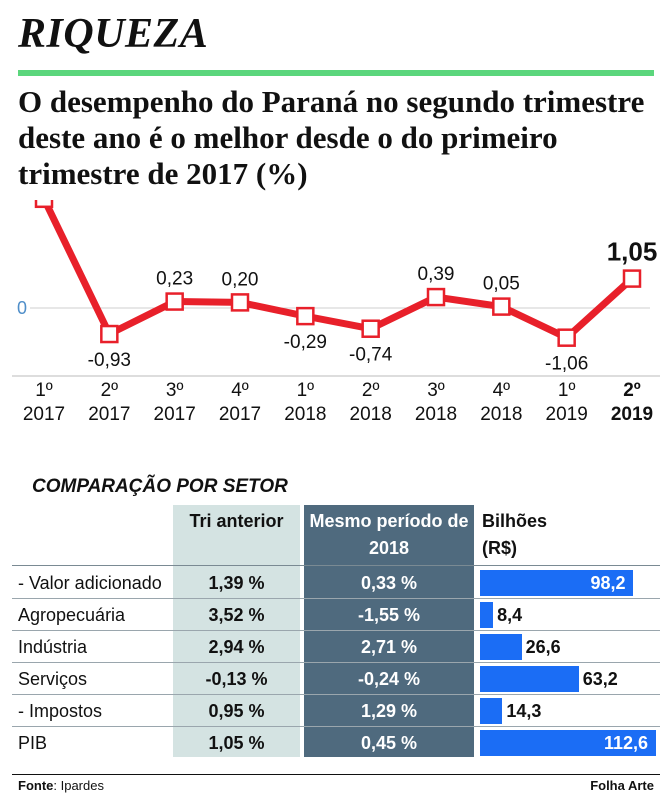 The width and height of the screenshot is (672, 799). I want to click on row-tri-anterior: -0,13 %, so click(236, 679).